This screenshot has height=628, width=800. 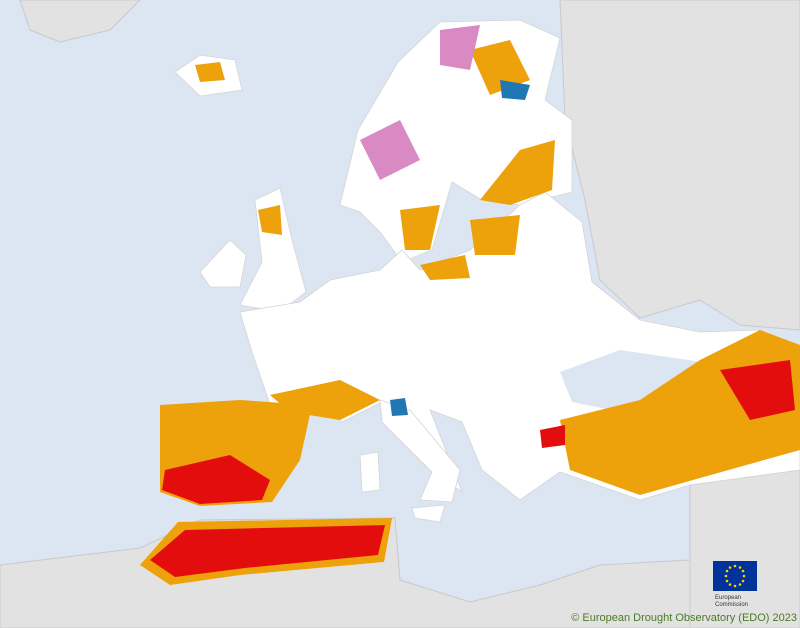 I want to click on france-south, so click(x=325, y=400).